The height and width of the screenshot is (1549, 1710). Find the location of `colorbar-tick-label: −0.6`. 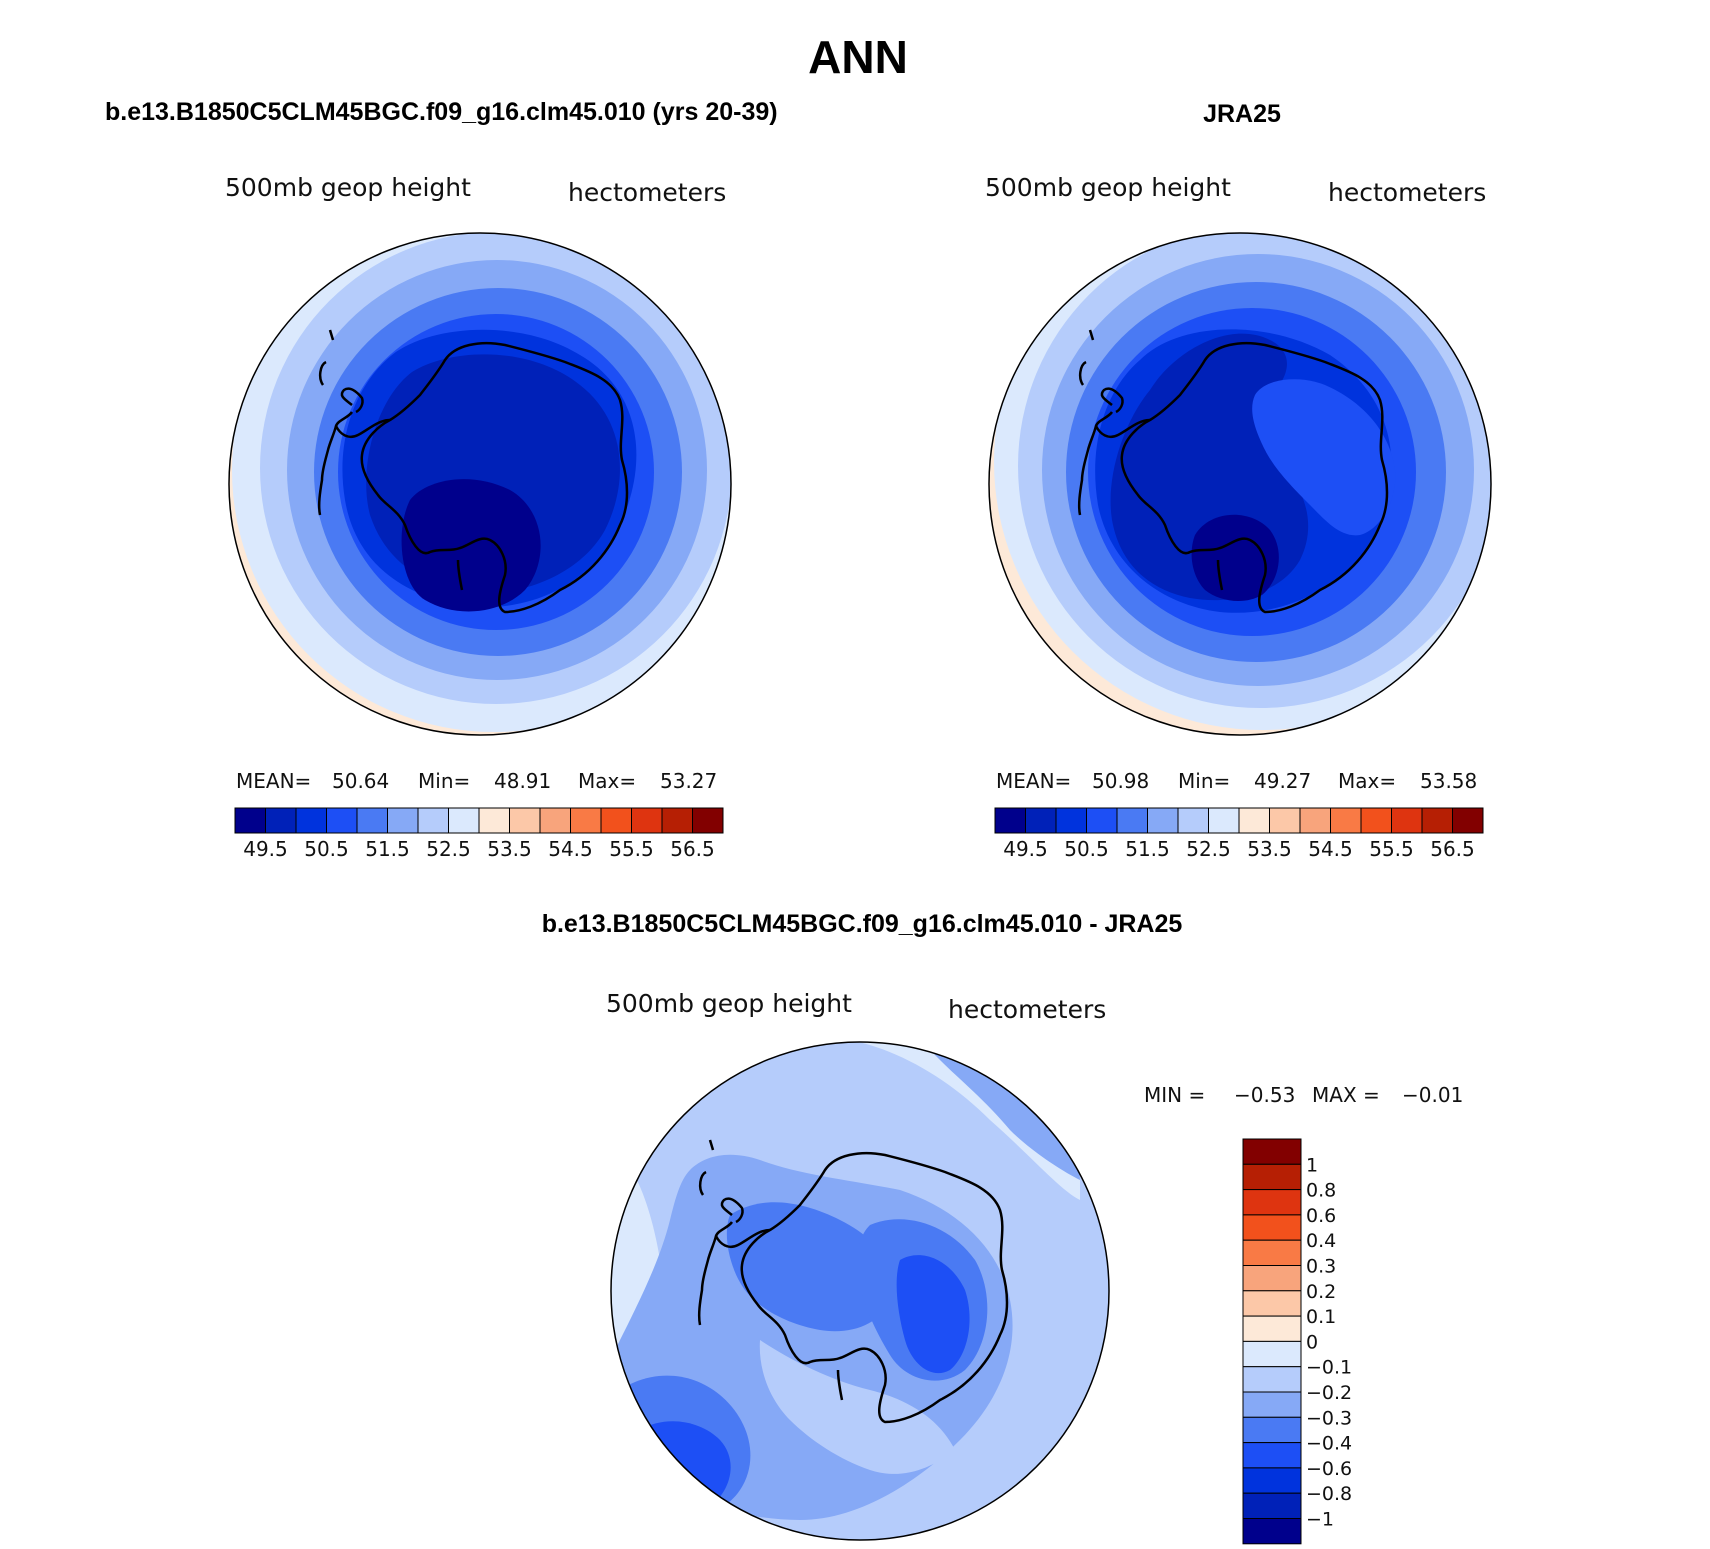

colorbar-tick-label: −0.6 is located at coordinates (1329, 1469).